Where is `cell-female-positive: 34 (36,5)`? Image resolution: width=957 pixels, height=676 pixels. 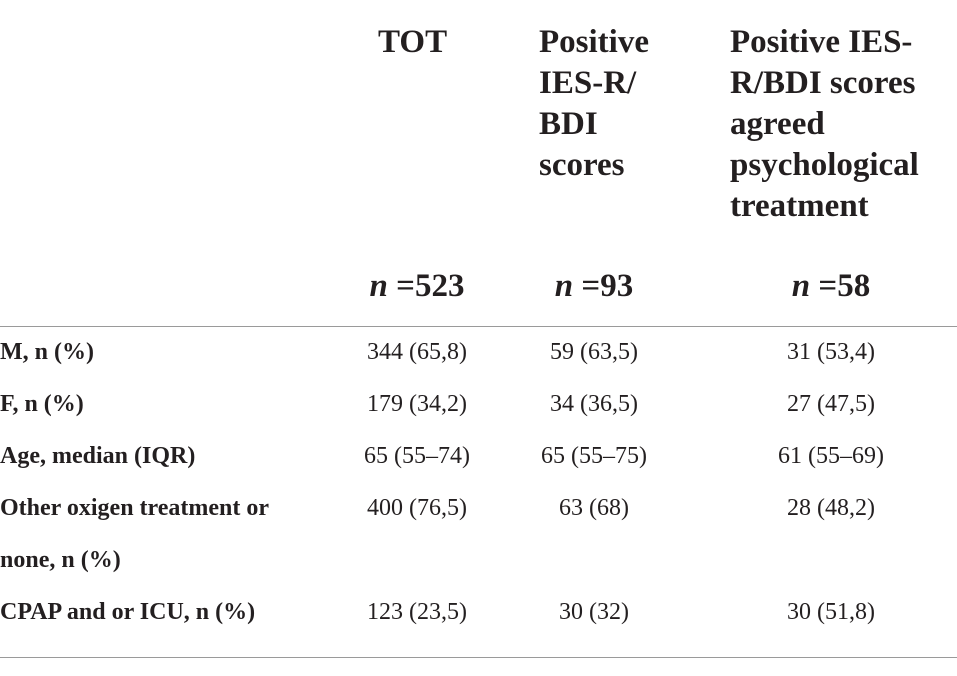
cell-female-positive: 34 (36,5) is located at coordinates (594, 404).